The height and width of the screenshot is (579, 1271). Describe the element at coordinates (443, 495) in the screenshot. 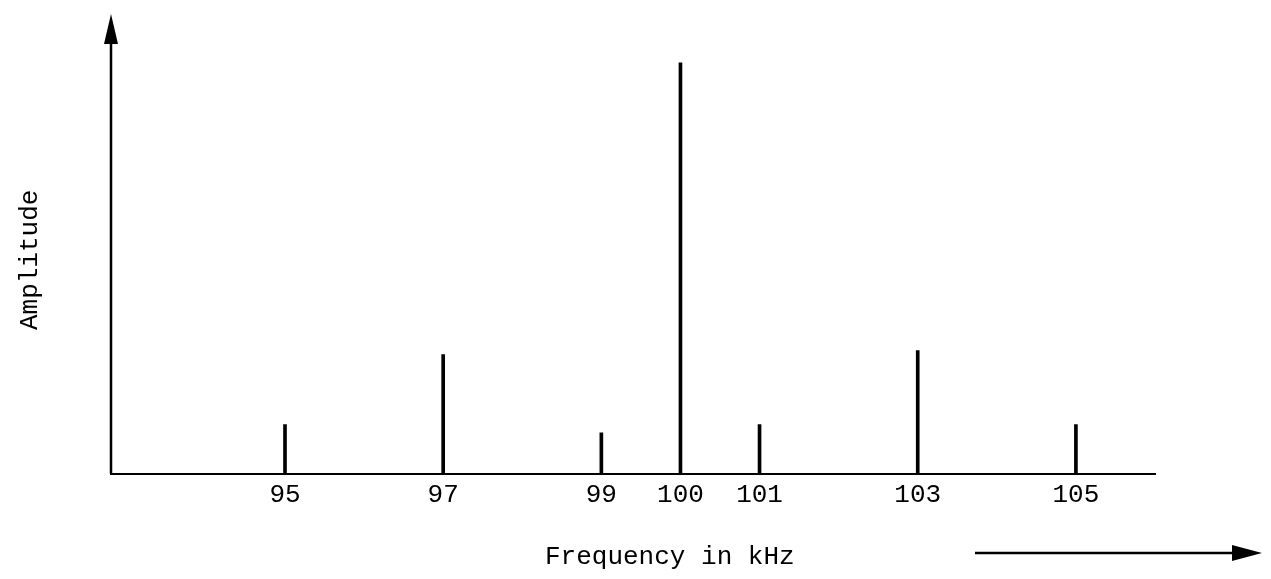

I see `x-tick-label: 97` at that location.